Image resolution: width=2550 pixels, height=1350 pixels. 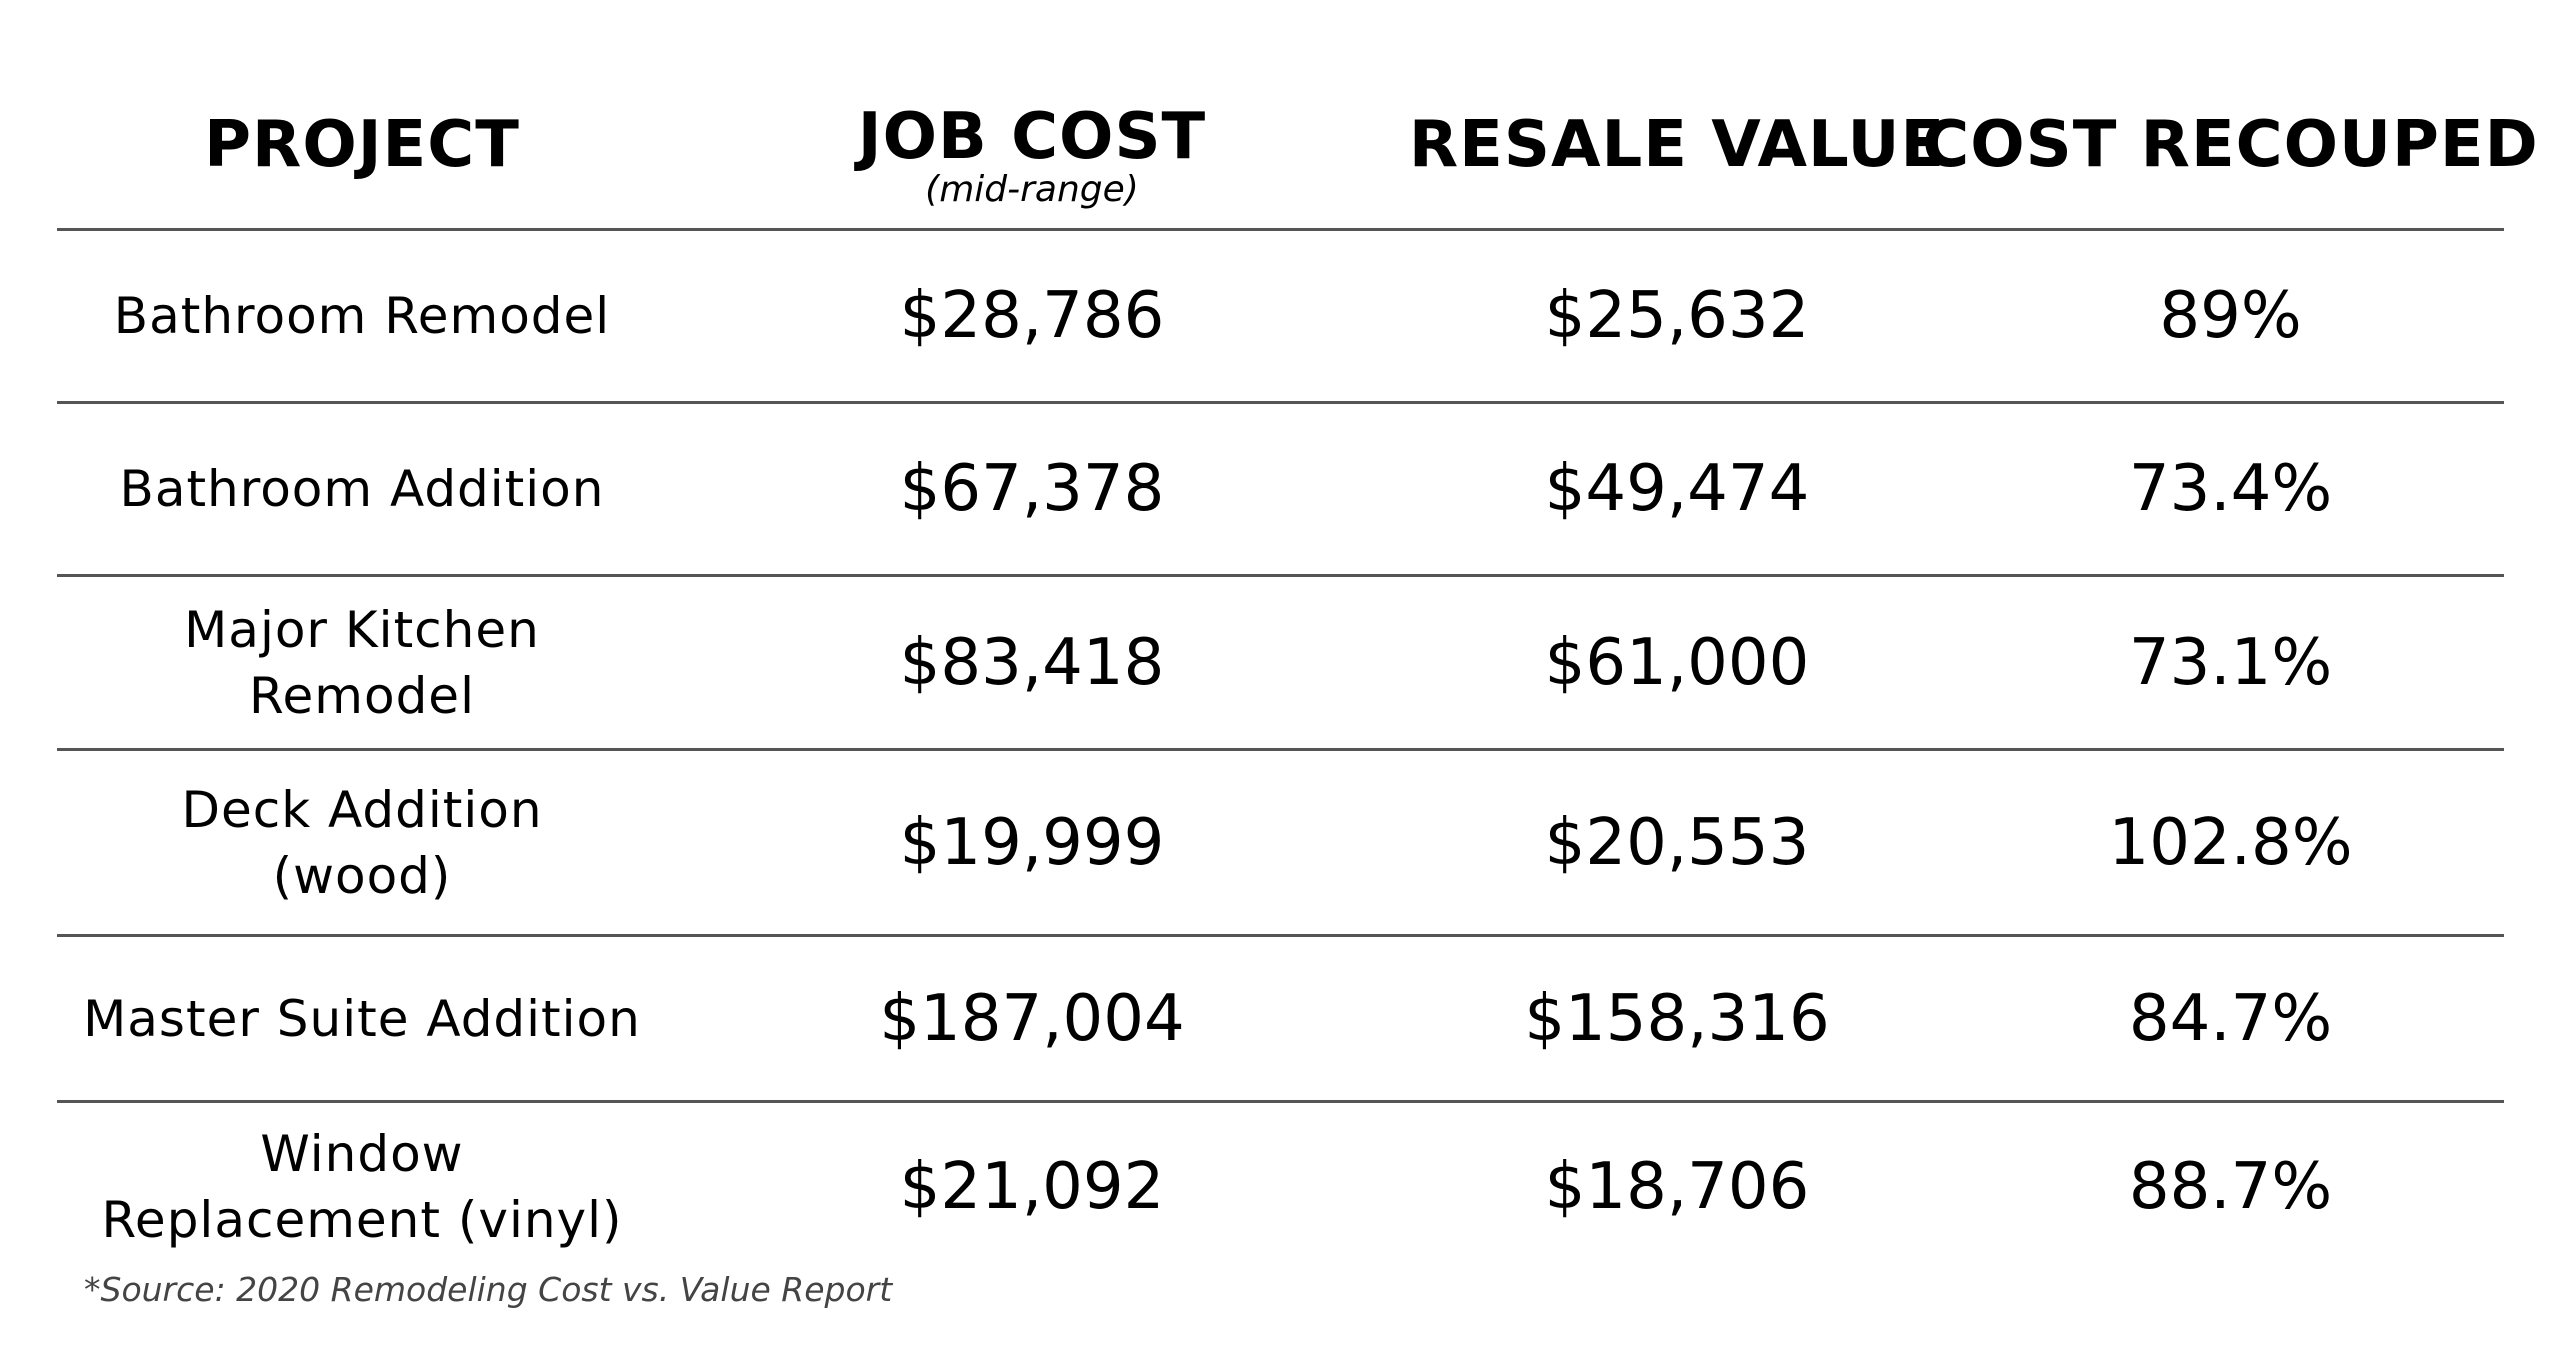 I want to click on project-name-line: (wood), so click(x=362, y=875).